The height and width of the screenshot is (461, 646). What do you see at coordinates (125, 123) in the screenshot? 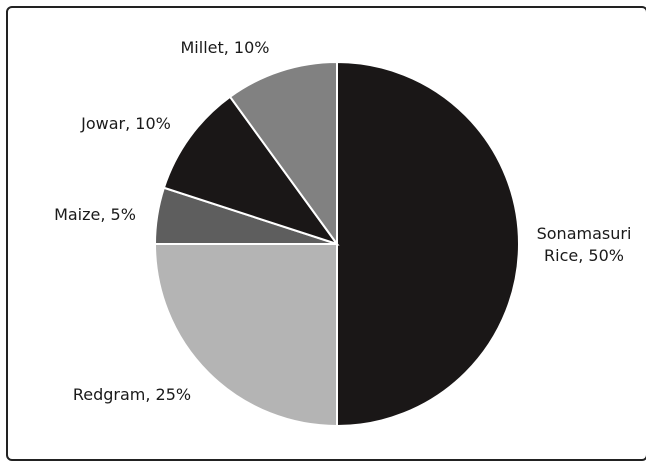
I see `data-label-jowar: Jowar, 10%` at bounding box center [125, 123].